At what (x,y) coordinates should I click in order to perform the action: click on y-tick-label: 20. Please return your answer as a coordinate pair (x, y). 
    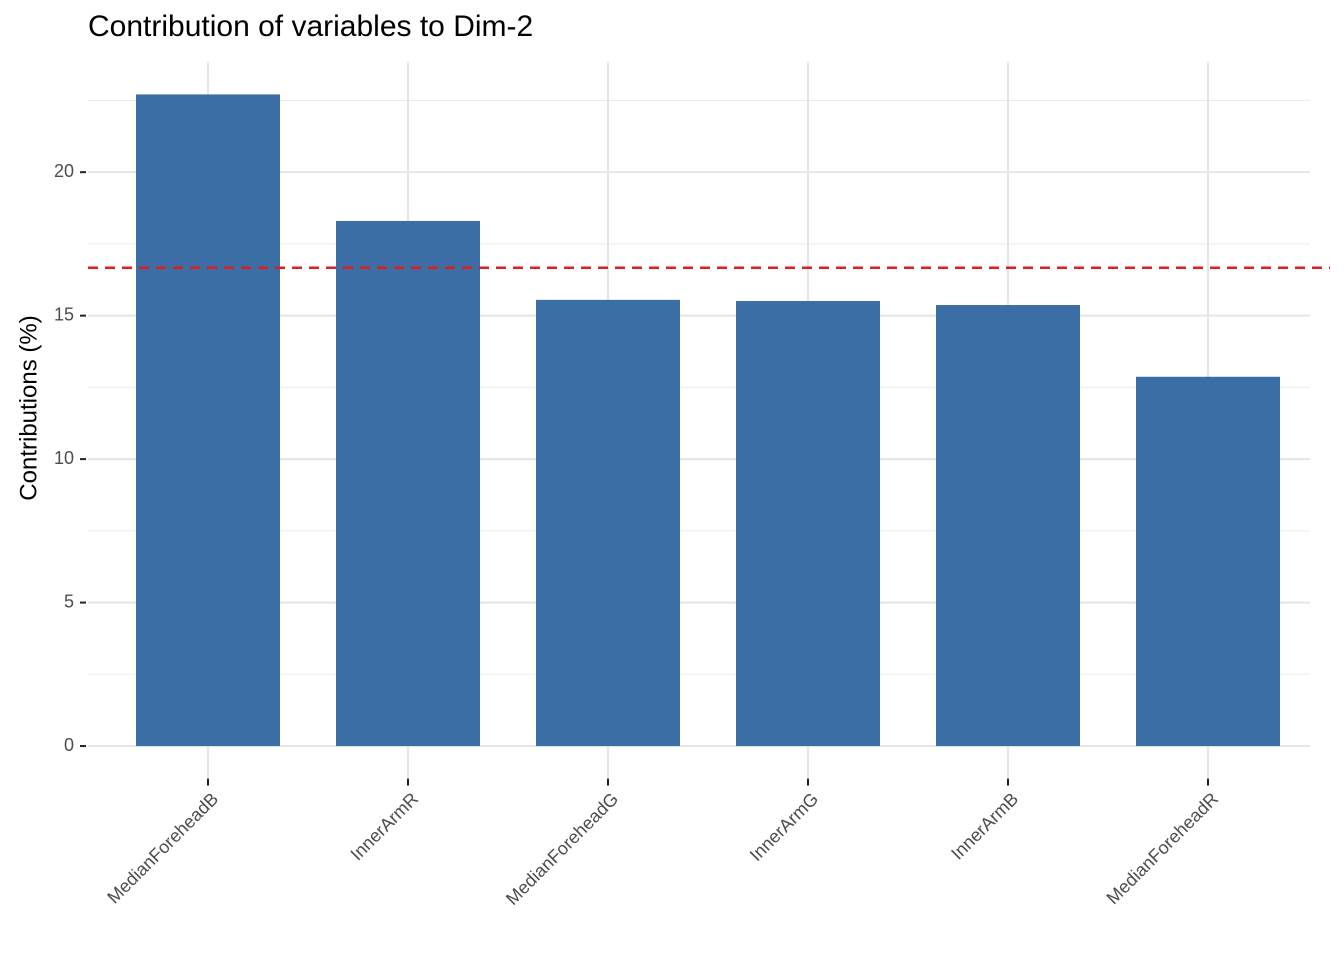
    Looking at the image, I should click on (64, 171).